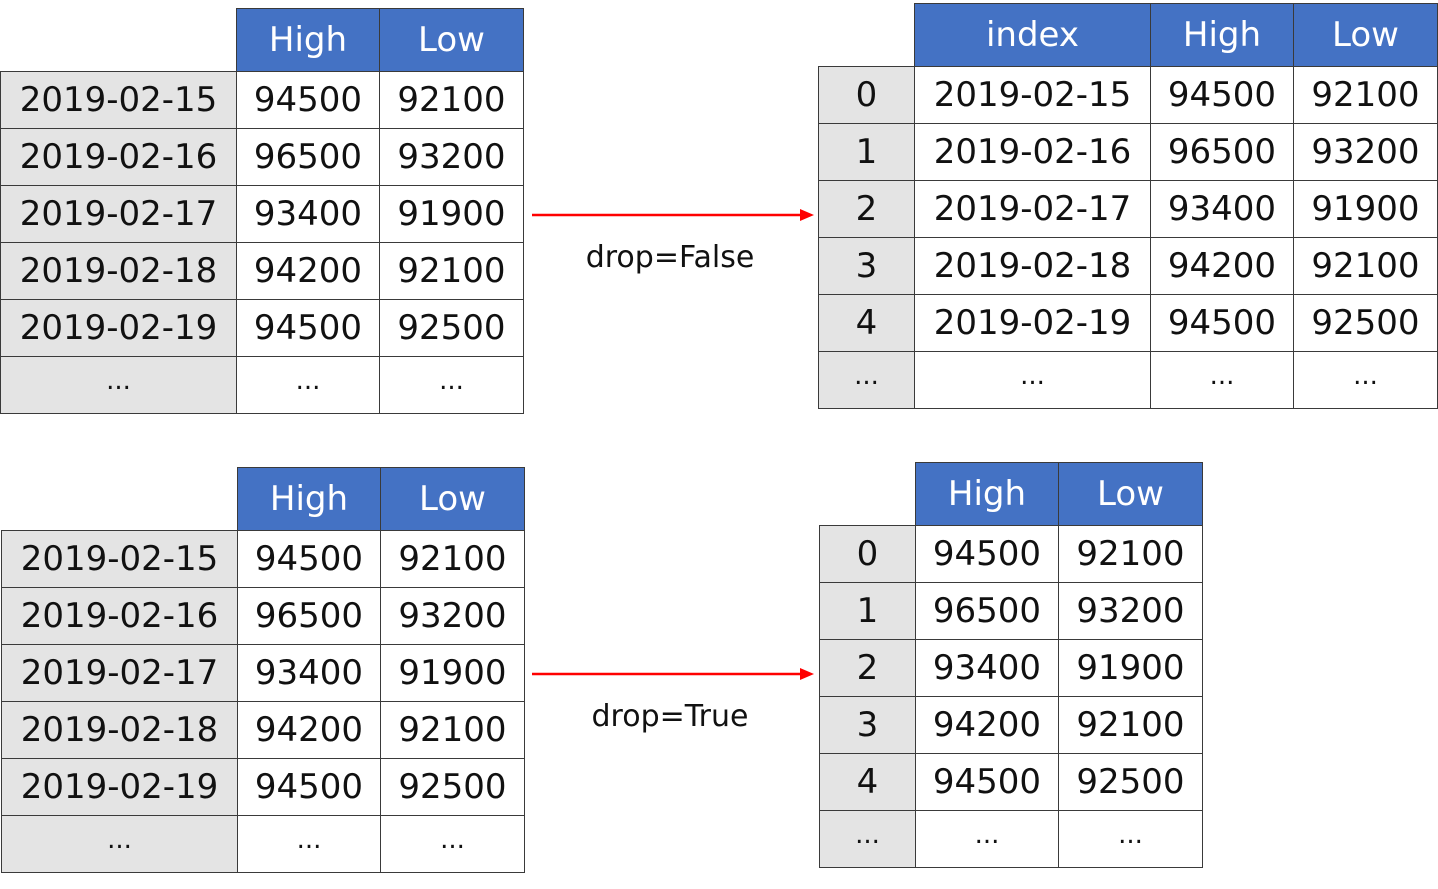  I want to click on table-row: 0 2019-02-15 94500 92100, so click(1128, 95).